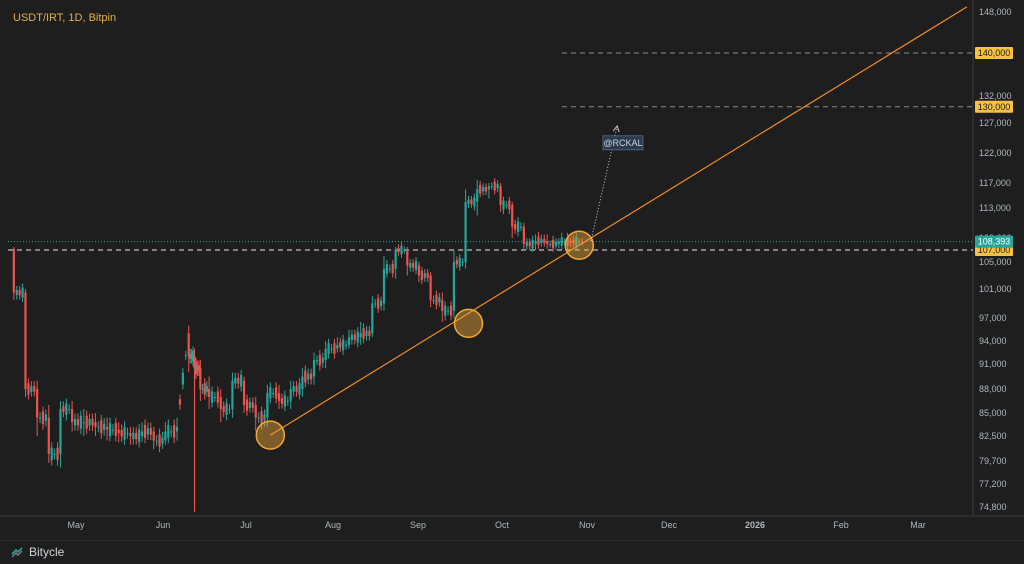  What do you see at coordinates (995, 262) in the screenshot?
I see `y-tick-label: 105,000` at bounding box center [995, 262].